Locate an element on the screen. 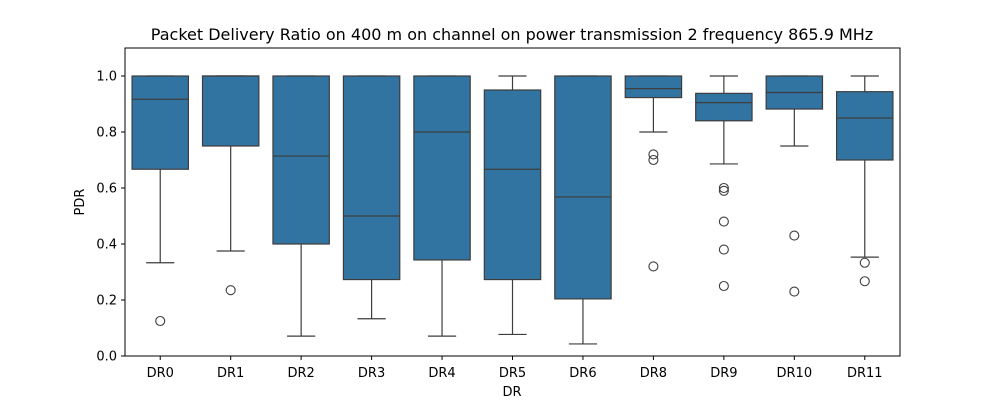 Image resolution: width=1000 pixels, height=400 pixels. x-tick-label: DR0 is located at coordinates (160, 373).